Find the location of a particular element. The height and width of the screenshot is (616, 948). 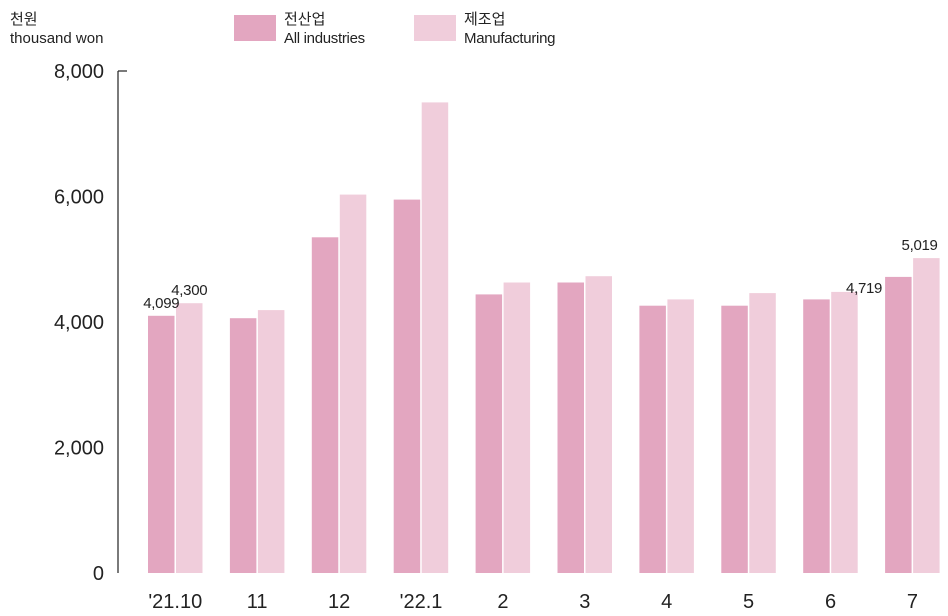

y-tick-label: 0 is located at coordinates (98, 574).